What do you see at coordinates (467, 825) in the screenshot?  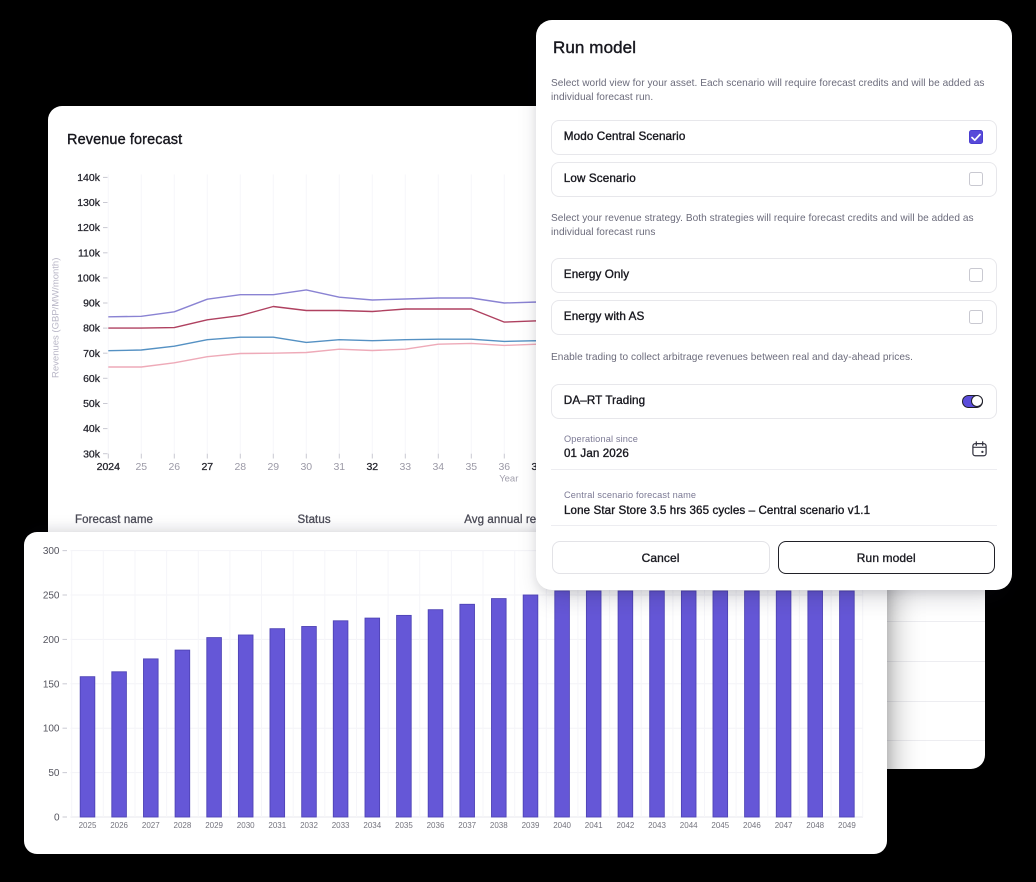 I see `svg-text: 2037` at bounding box center [467, 825].